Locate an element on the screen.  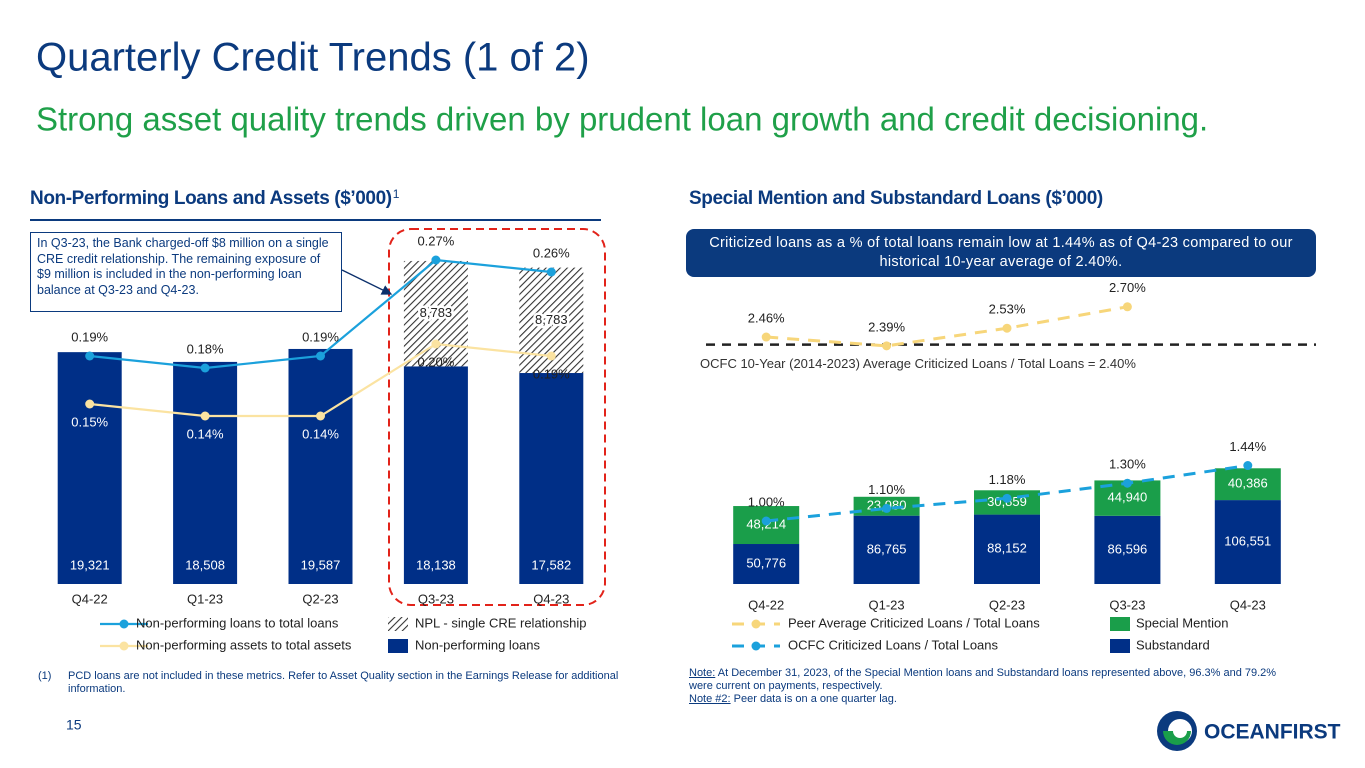
legend-label: Non-performing loans is located at coordinates (478, 644).